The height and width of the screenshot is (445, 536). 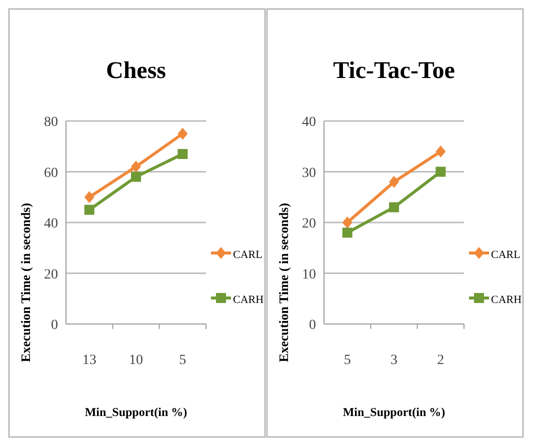 What do you see at coordinates (309, 274) in the screenshot?
I see `y-tick-label: 10` at bounding box center [309, 274].